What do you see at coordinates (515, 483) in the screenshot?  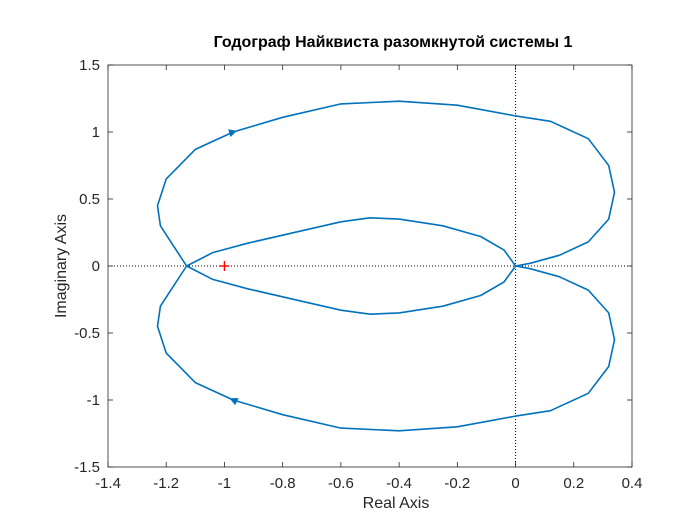 I see `x-tick-label: 0` at bounding box center [515, 483].